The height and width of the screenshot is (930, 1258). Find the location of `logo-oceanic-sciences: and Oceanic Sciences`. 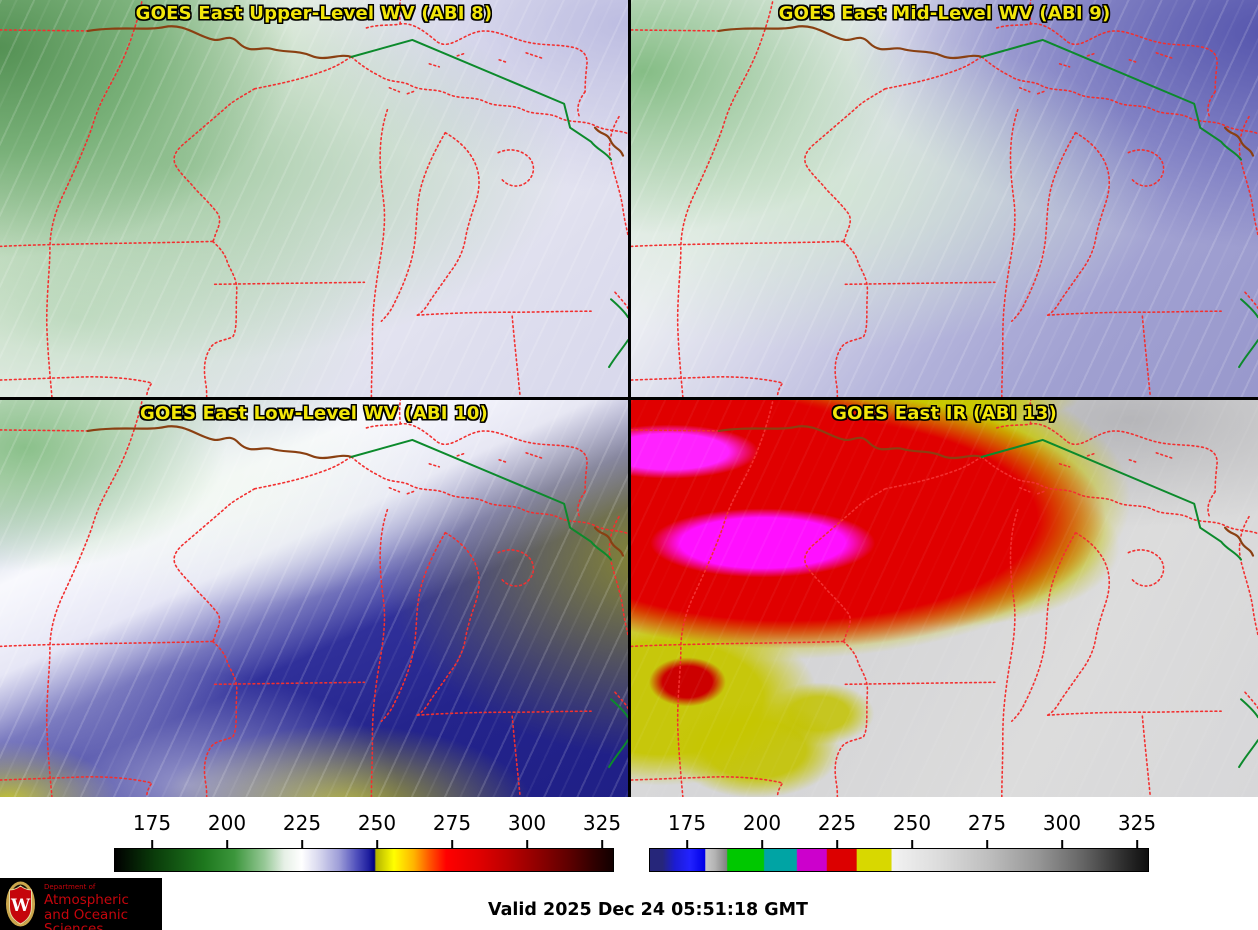

logo-oceanic-sciences: and Oceanic Sciences is located at coordinates (86, 918).